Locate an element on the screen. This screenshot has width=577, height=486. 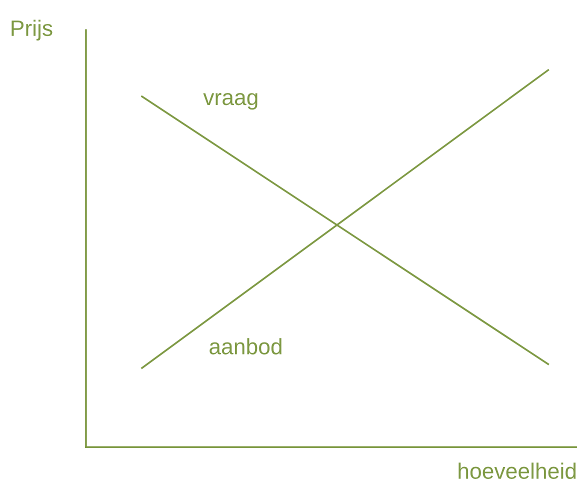
series-label: vraag is located at coordinates (230, 101).